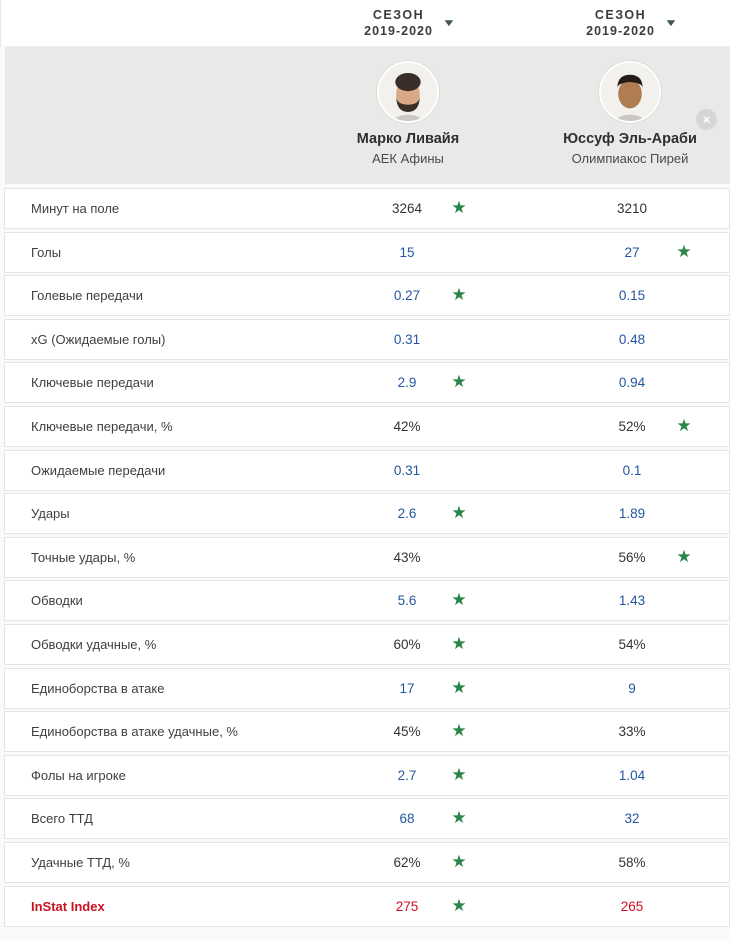 Image resolution: width=730 pixels, height=940 pixels. I want to click on player2-value: 9, so click(632, 688).